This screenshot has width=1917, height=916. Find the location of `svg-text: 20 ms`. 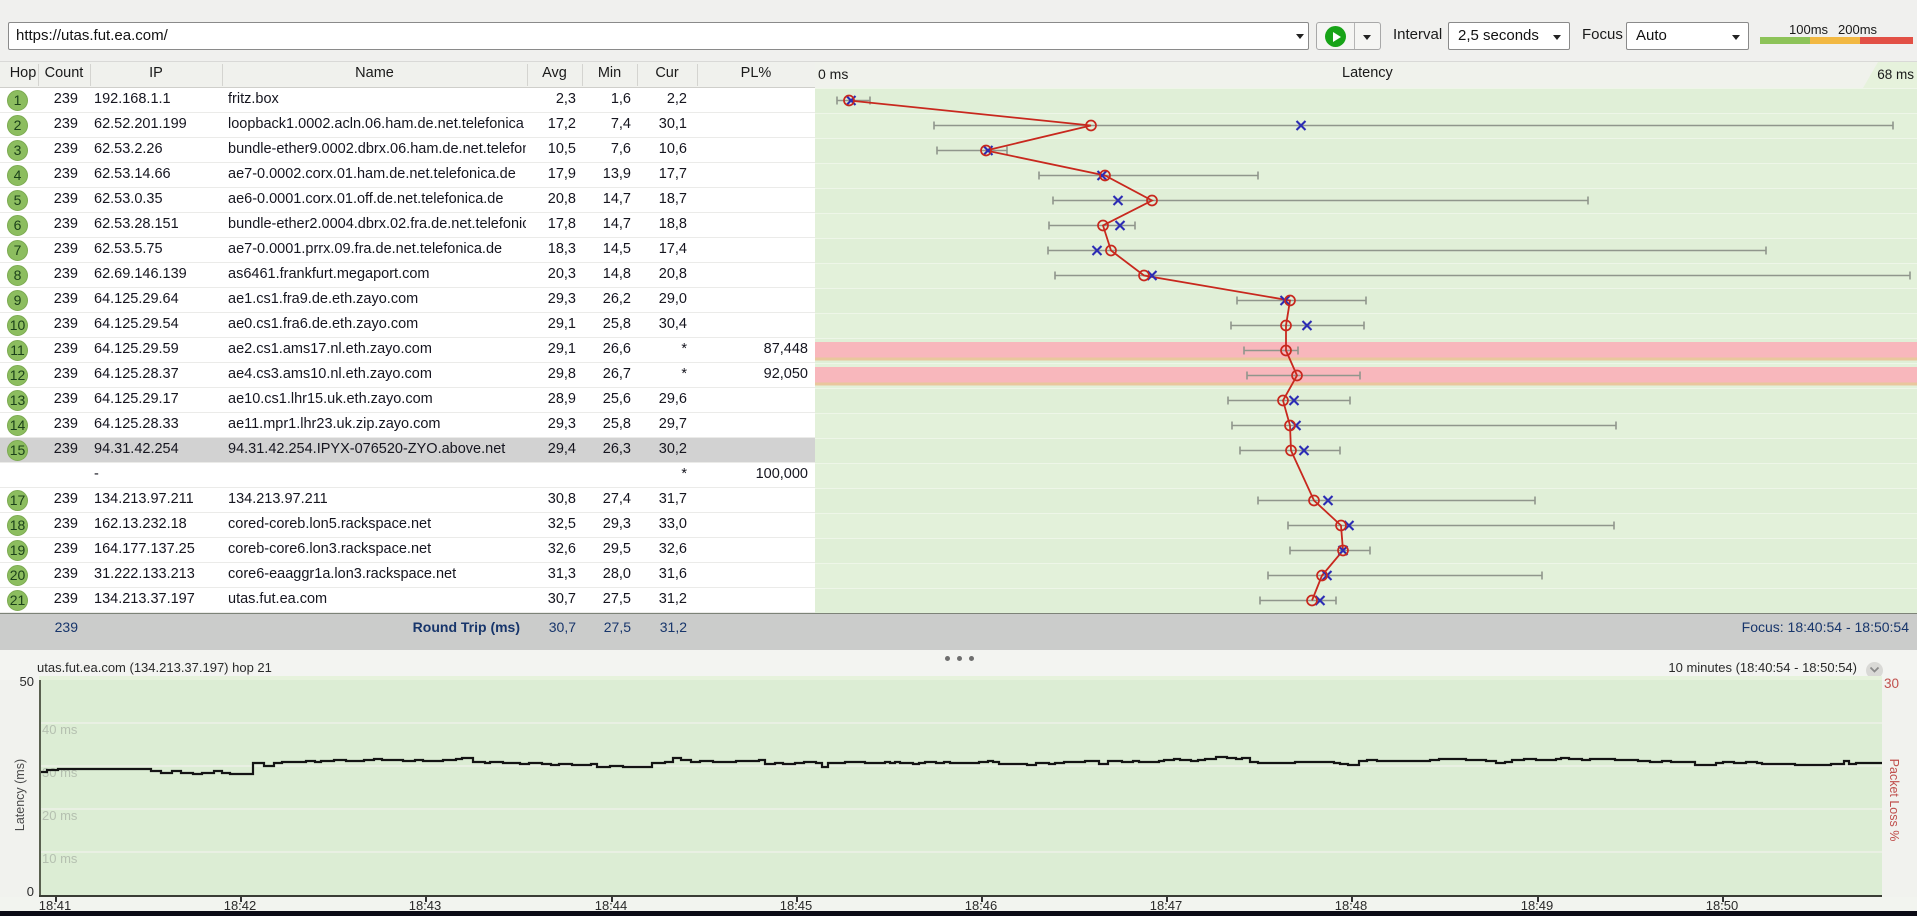

svg-text: 20 ms is located at coordinates (60, 815).